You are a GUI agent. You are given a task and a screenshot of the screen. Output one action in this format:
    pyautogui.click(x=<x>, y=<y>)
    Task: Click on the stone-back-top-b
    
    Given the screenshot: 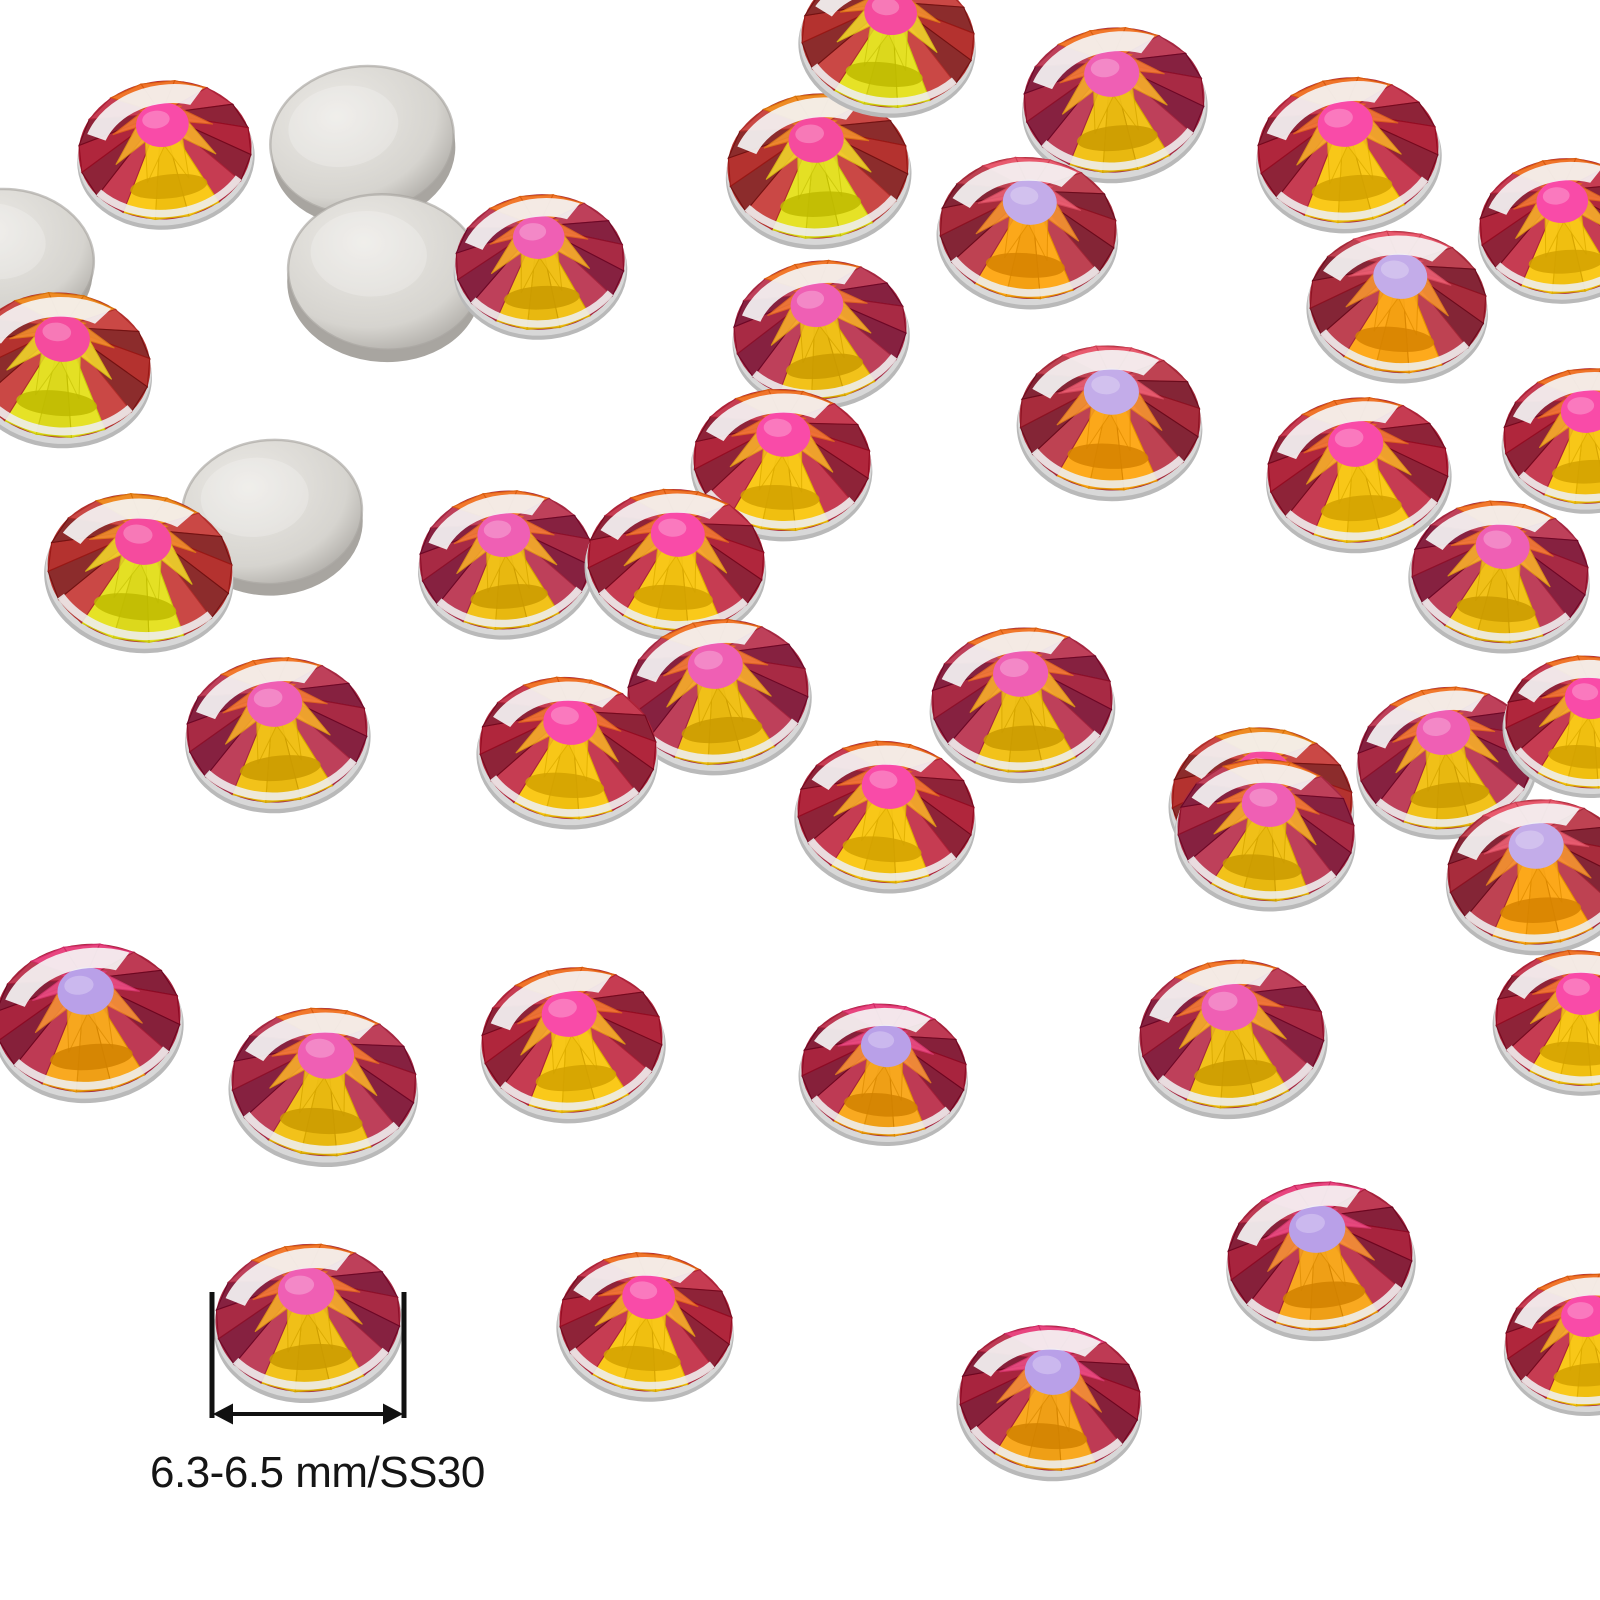 What is the action you would take?
    pyautogui.click(x=385, y=278)
    